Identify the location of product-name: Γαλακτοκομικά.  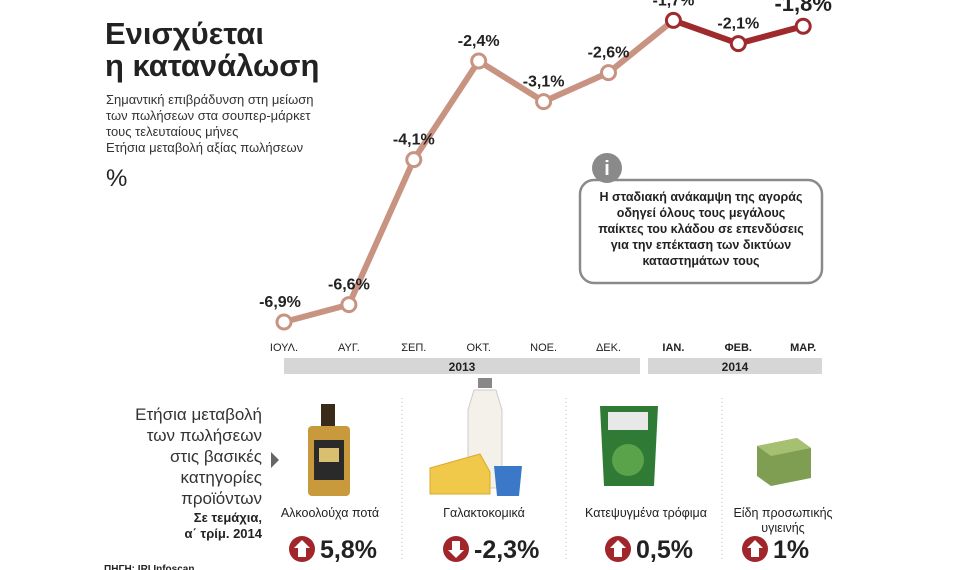
(484, 513).